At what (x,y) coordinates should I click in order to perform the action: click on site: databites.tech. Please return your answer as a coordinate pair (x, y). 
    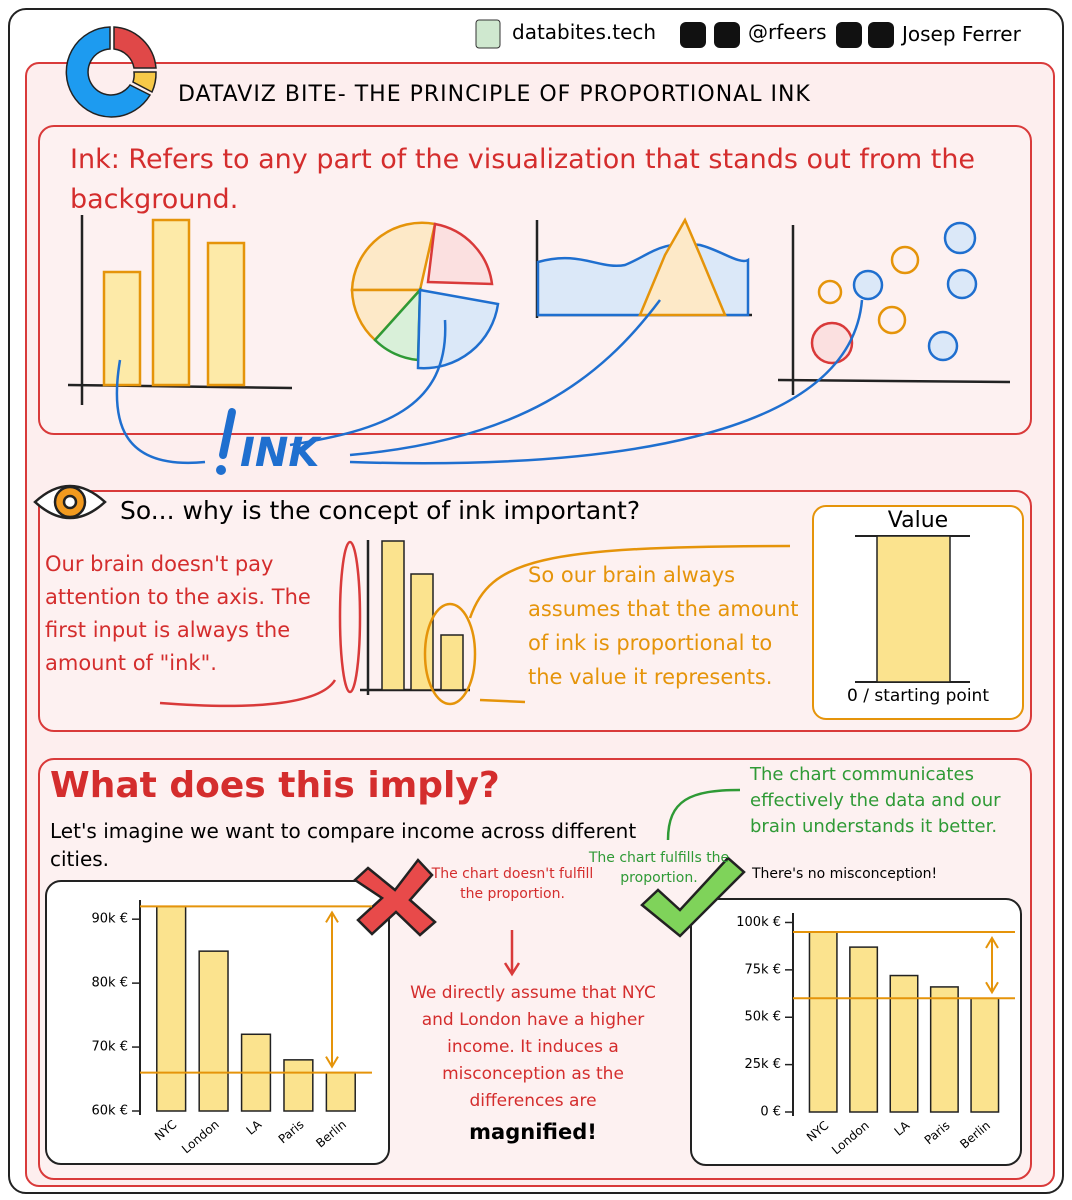
    Looking at the image, I should click on (584, 32).